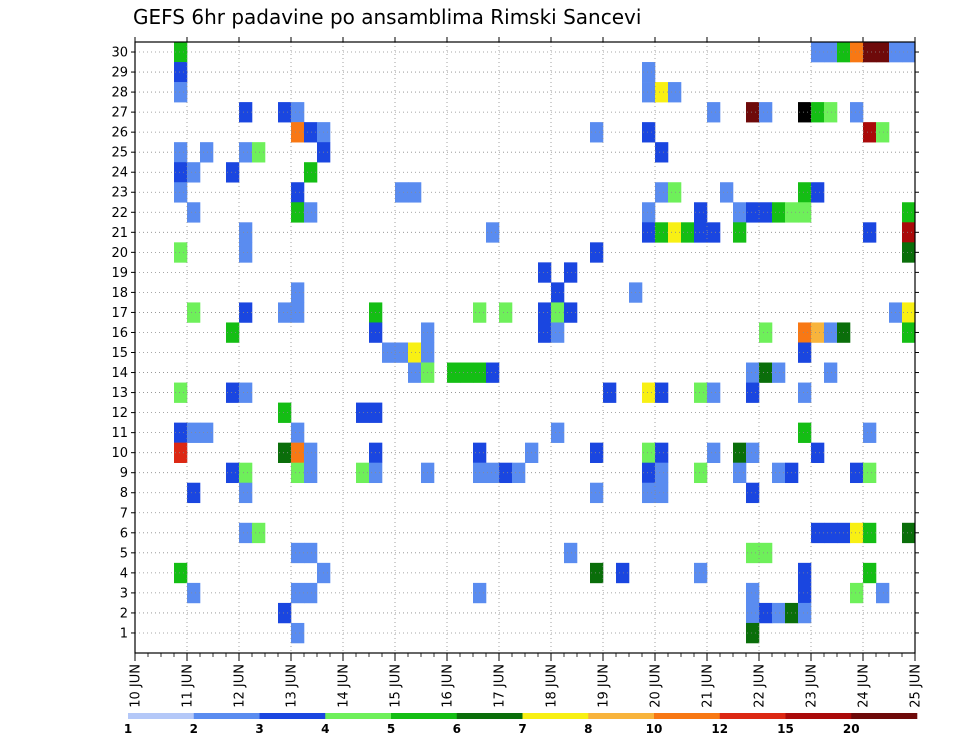 The height and width of the screenshot is (742, 960). I want to click on x-tick-label: 23 JUN, so click(812, 686).